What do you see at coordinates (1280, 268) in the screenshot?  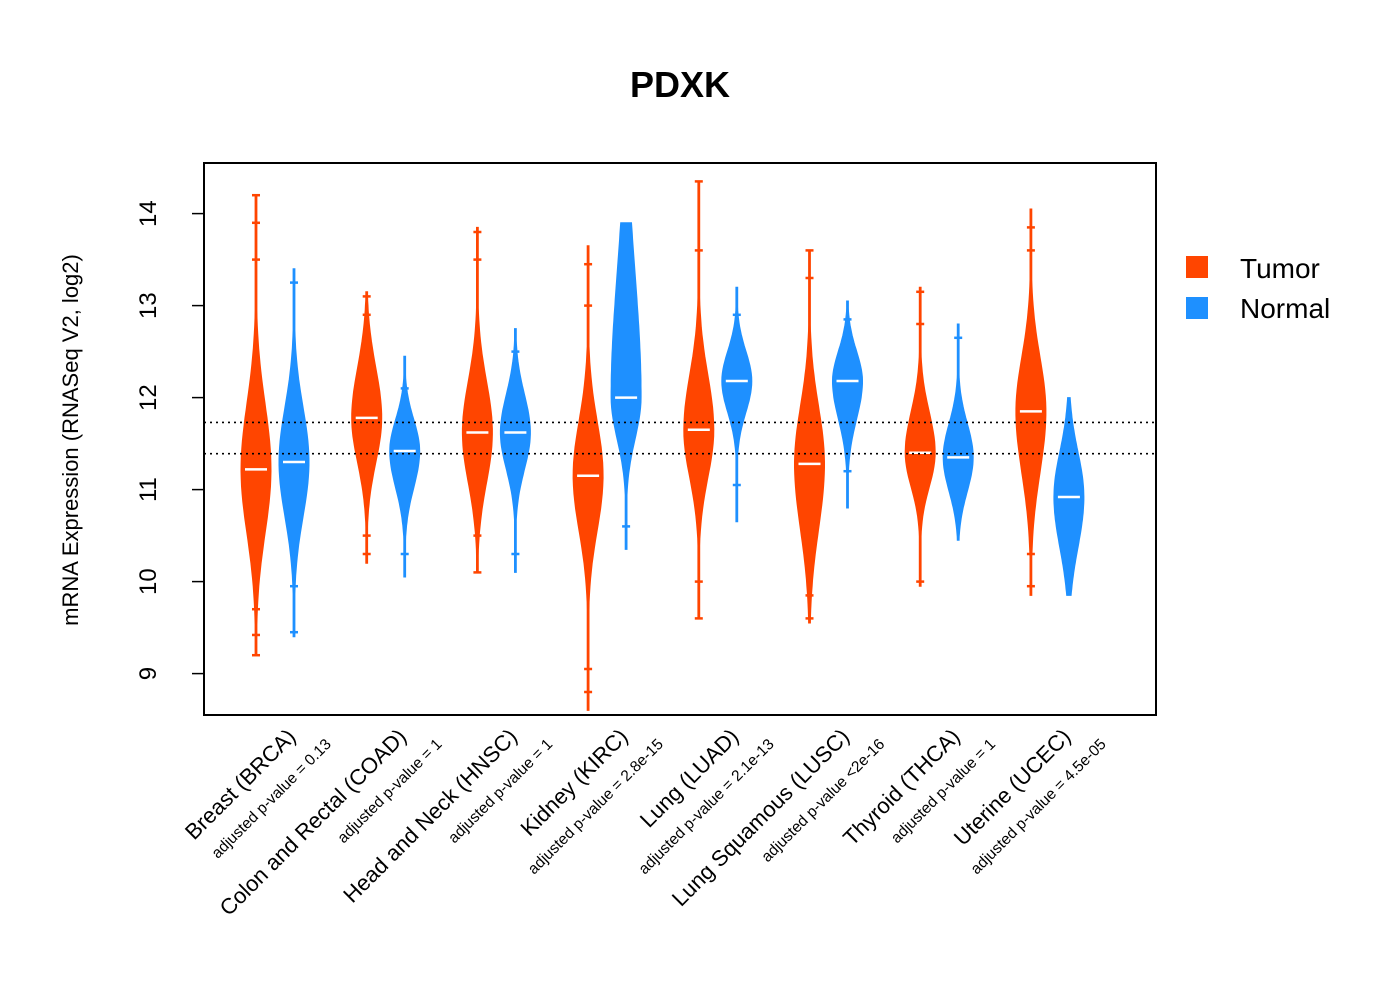 I see `legend-label-tumor: Tumor` at bounding box center [1280, 268].